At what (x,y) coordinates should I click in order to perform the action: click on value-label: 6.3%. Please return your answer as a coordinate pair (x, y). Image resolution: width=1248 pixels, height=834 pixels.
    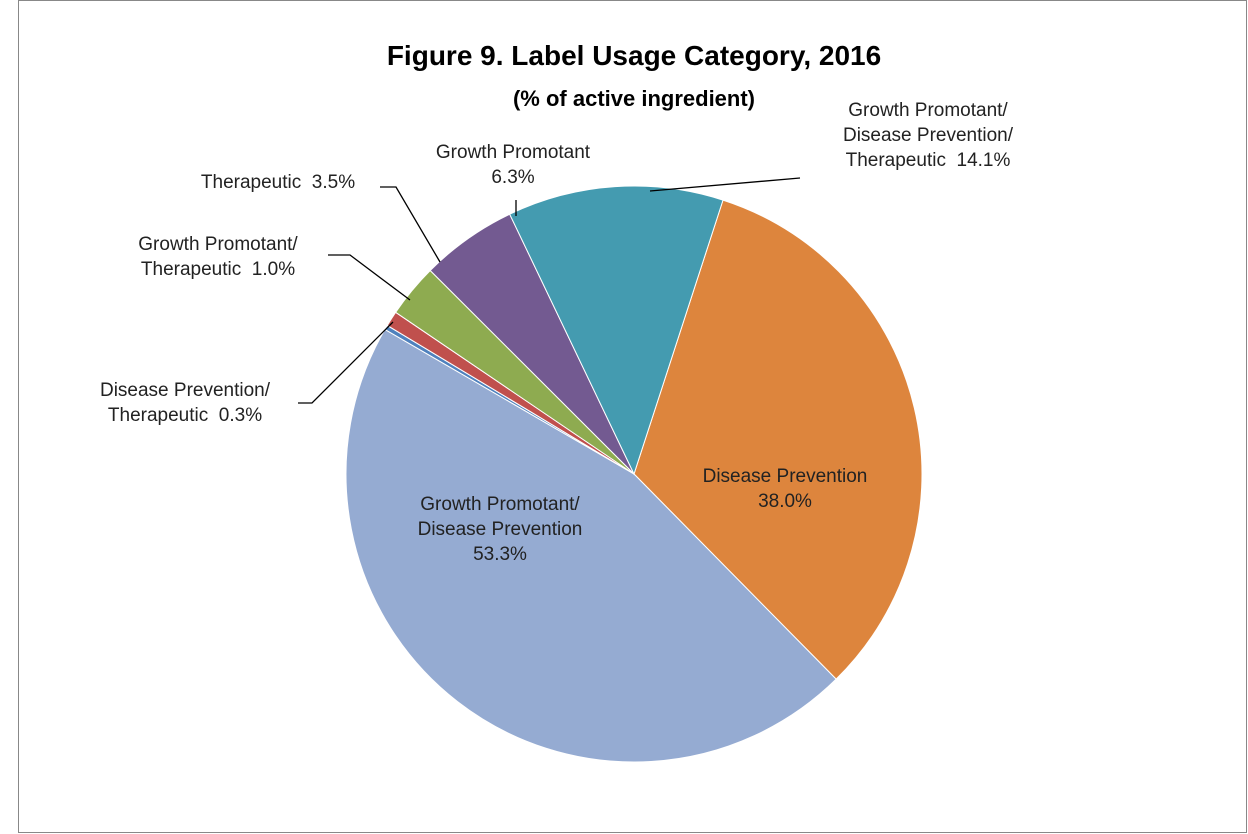
    Looking at the image, I should click on (513, 177).